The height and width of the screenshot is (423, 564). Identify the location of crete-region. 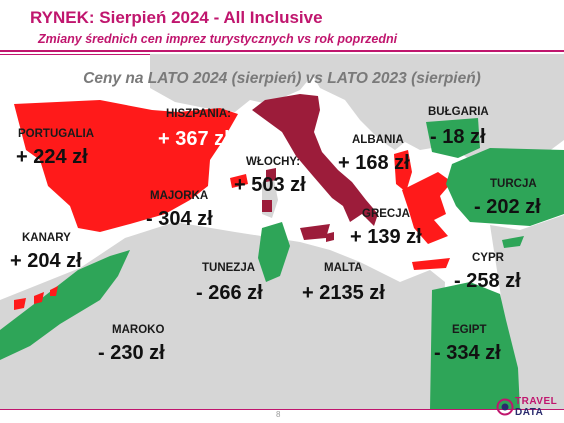
(431, 264).